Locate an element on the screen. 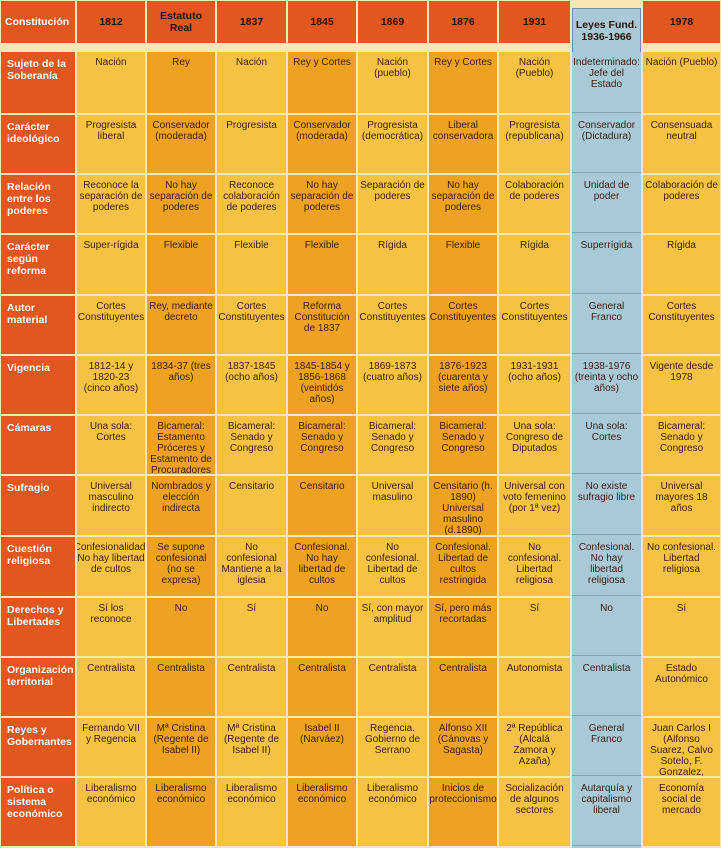  table-cell: Se supone confesional (no se expresa) is located at coordinates (181, 566).